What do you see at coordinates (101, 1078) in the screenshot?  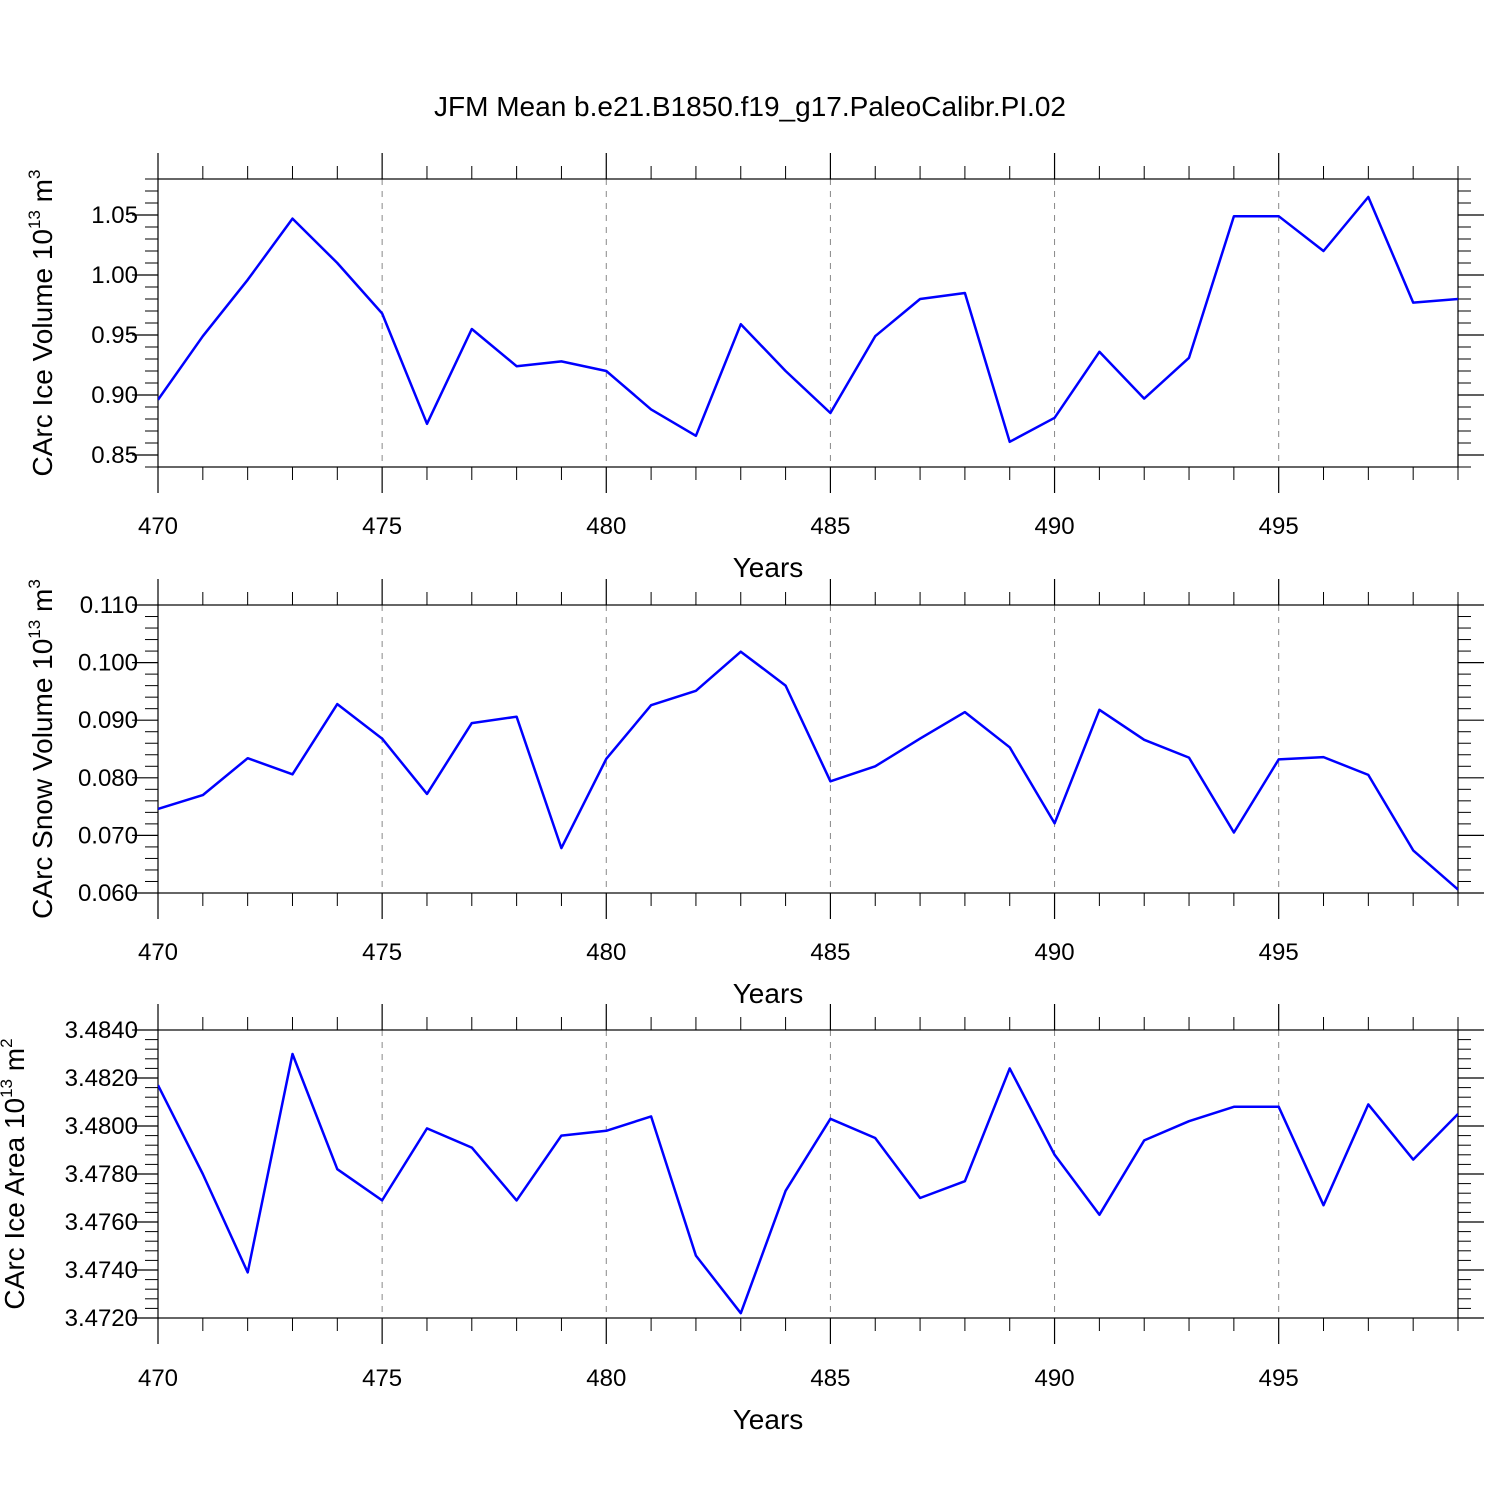 I see `y-tick-label: 3.4820` at bounding box center [101, 1078].